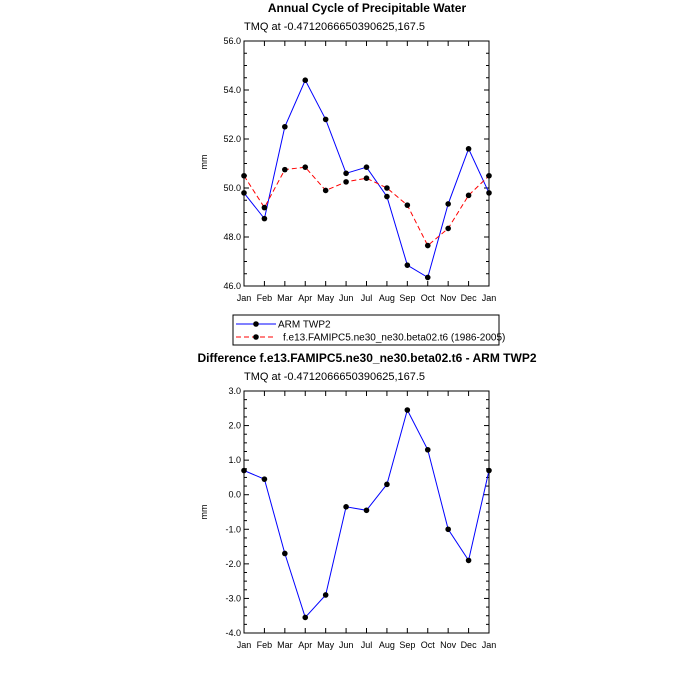 This screenshot has width=700, height=700. Describe the element at coordinates (448, 298) in the screenshot. I see `chart-1-xtick-label: Nov` at that location.